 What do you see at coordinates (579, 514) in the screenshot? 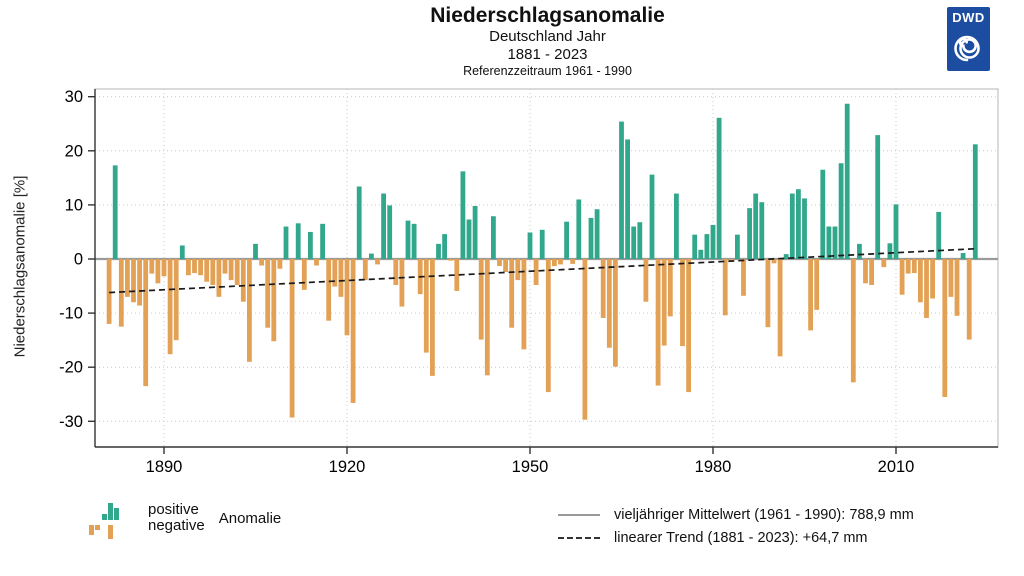
I see `mean-line-sample` at bounding box center [579, 514].